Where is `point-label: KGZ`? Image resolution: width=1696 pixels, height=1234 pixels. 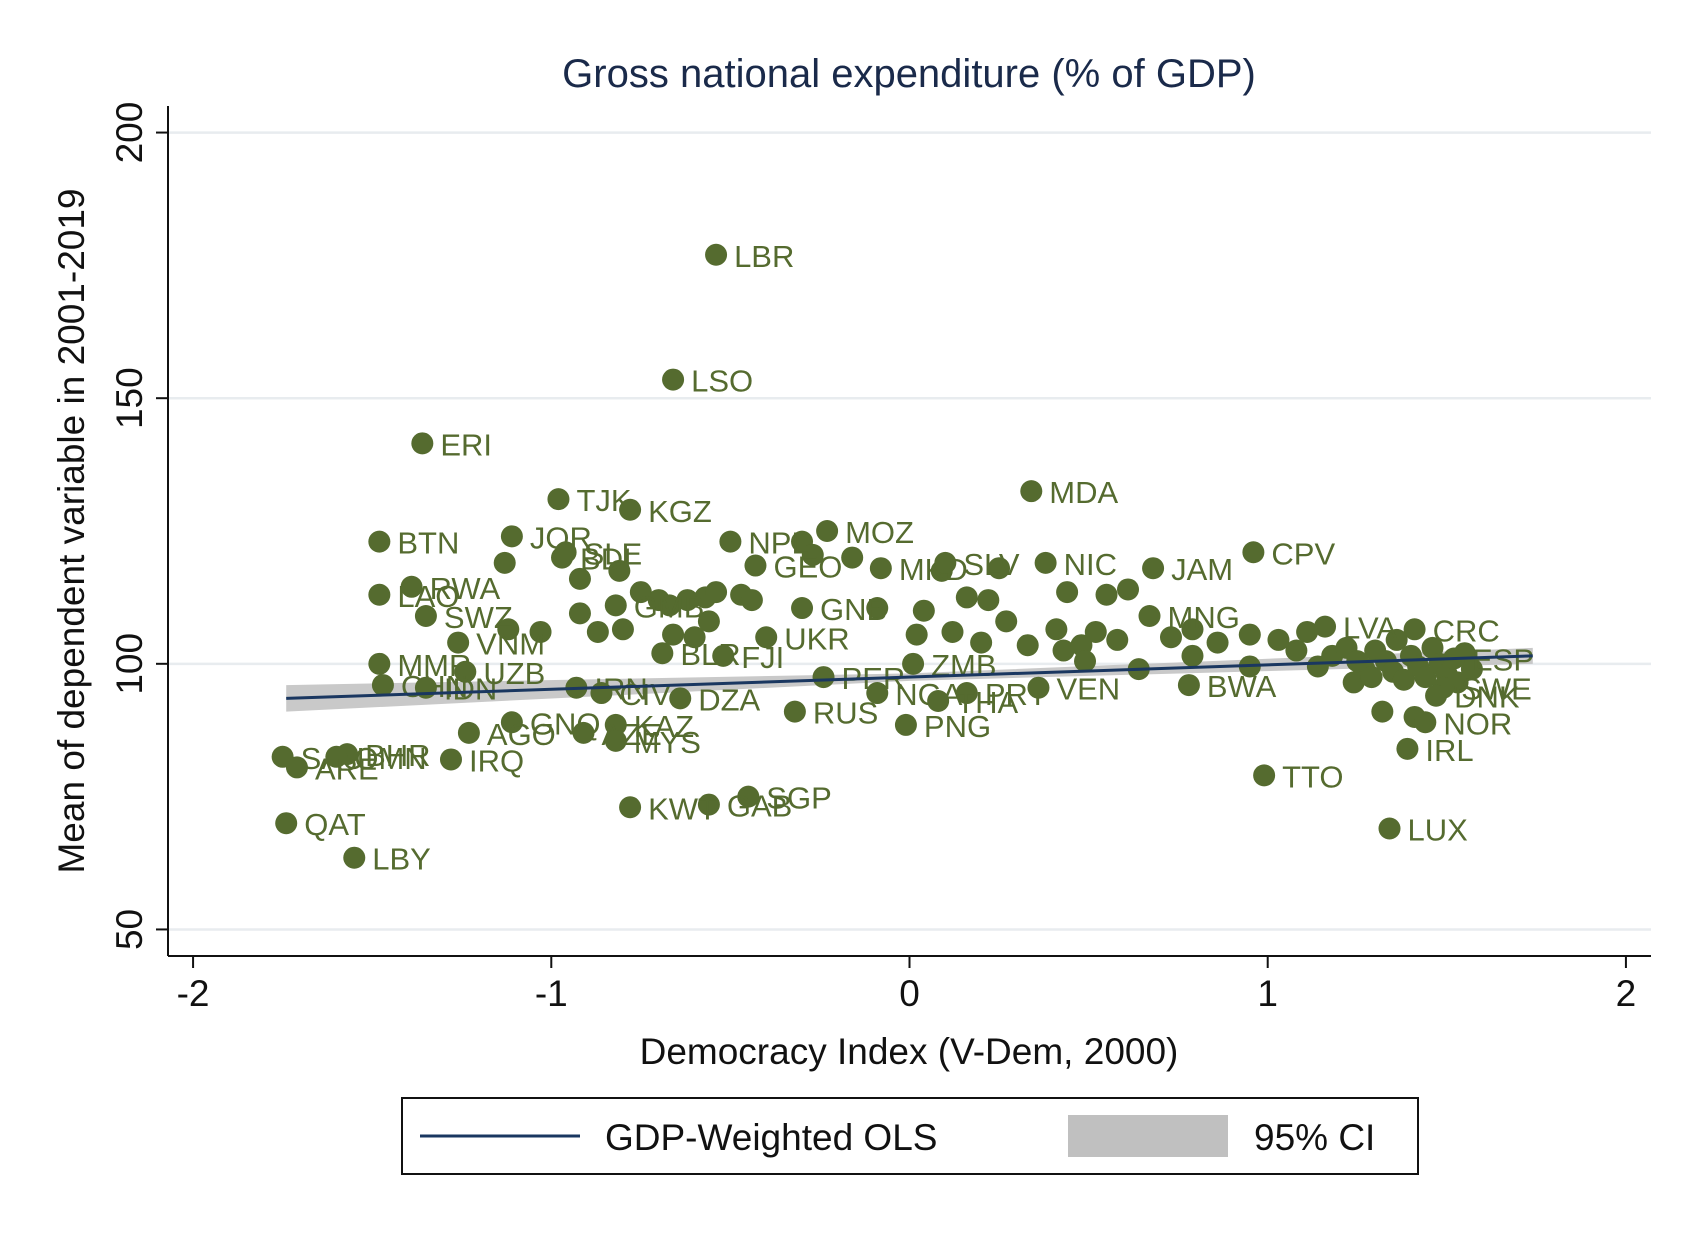
point-label: KGZ is located at coordinates (680, 511).